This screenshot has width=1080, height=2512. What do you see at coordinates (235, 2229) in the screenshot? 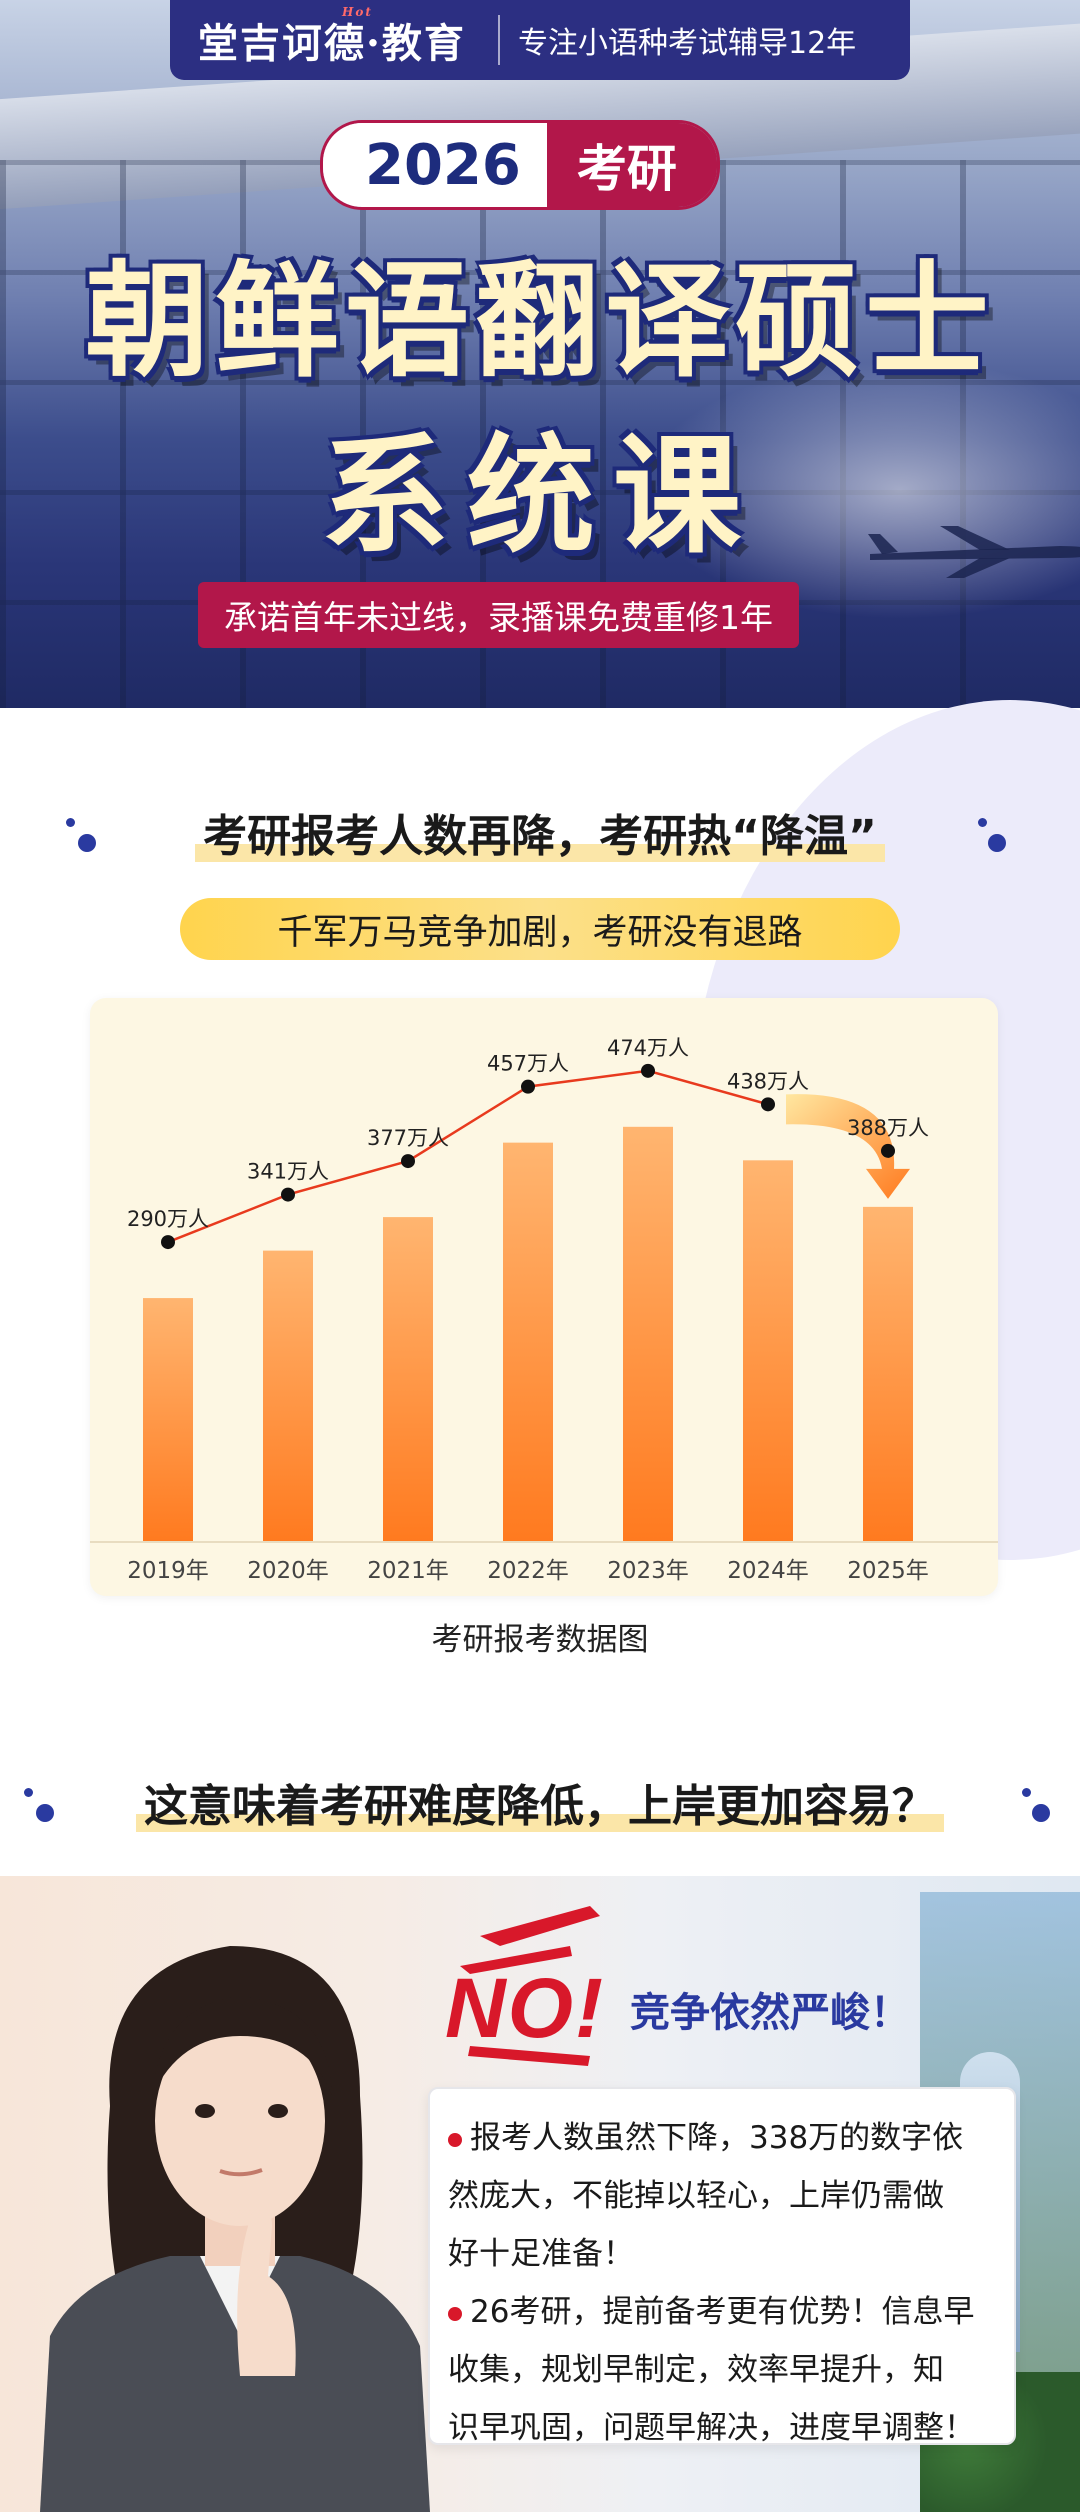
I see `thinking-woman-illustration` at bounding box center [235, 2229].